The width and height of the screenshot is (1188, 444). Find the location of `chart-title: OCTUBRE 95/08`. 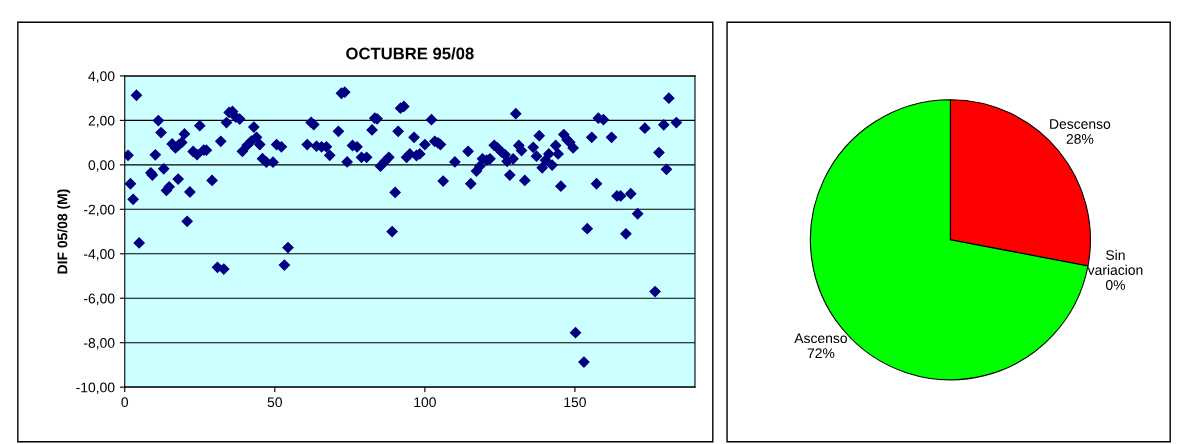

chart-title: OCTUBRE 95/08 is located at coordinates (410, 53).